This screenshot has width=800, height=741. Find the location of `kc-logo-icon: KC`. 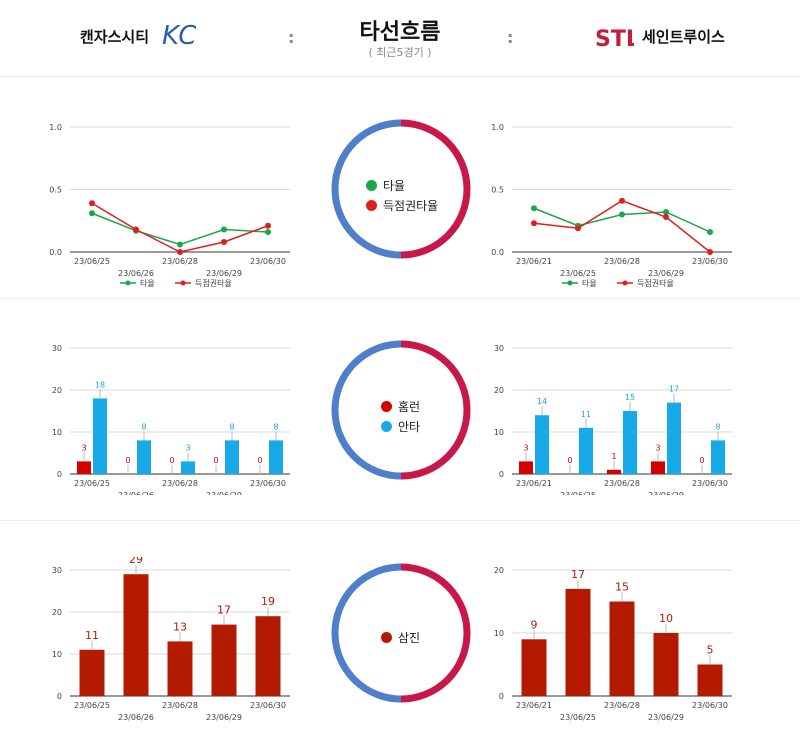

kc-logo-icon: KC is located at coordinates (179, 36).